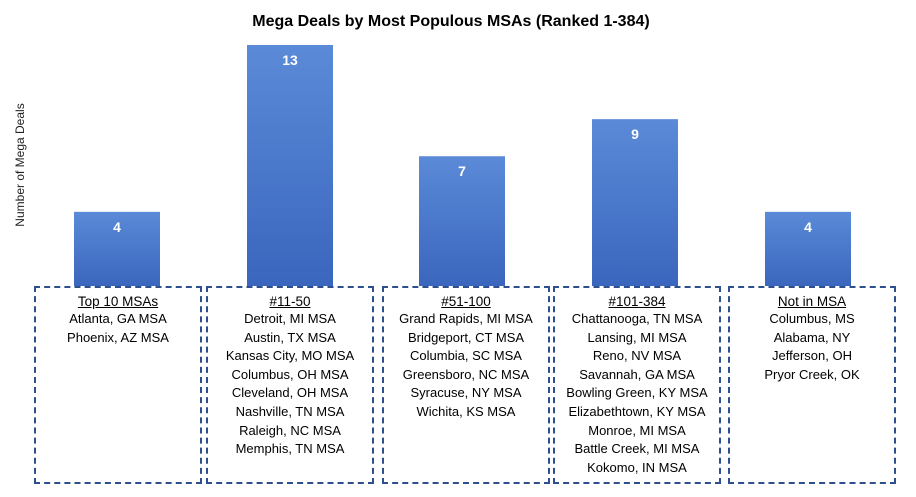 This screenshot has width=916, height=497. What do you see at coordinates (808, 227) in the screenshot?
I see `bar-value-label-5: 4` at bounding box center [808, 227].